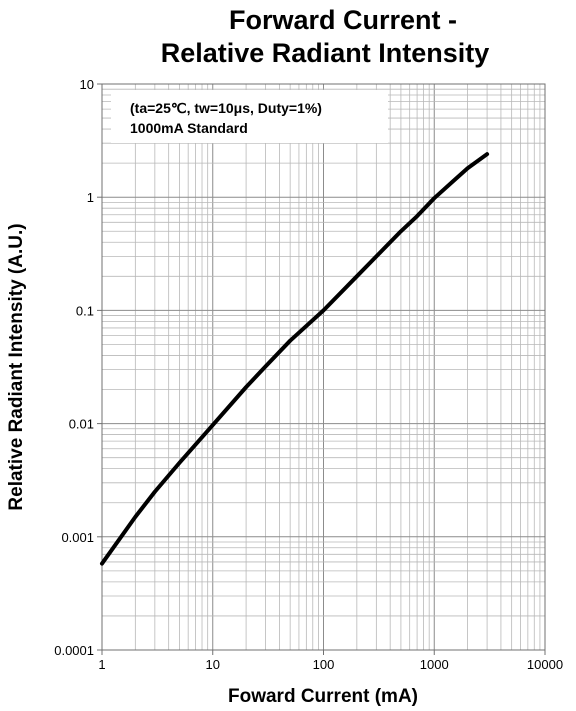  I want to click on y-tick-label: 0.1, so click(85, 310).